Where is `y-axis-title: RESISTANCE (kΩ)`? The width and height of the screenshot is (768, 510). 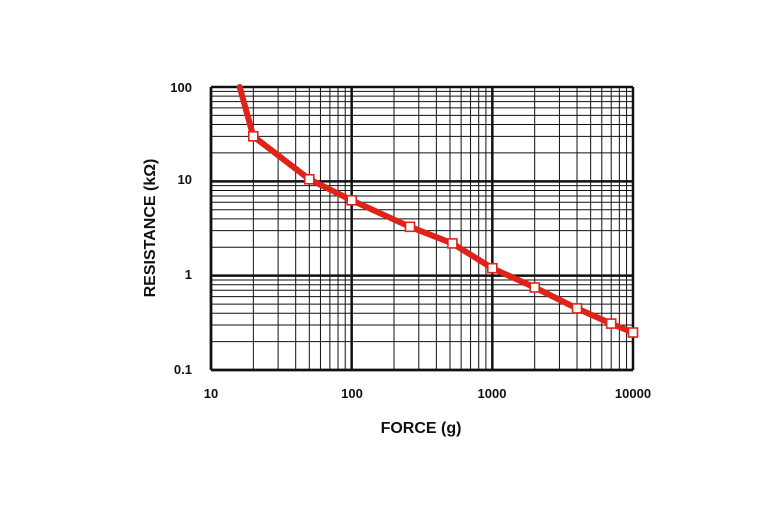
y-axis-title: RESISTANCE (kΩ) is located at coordinates (150, 228).